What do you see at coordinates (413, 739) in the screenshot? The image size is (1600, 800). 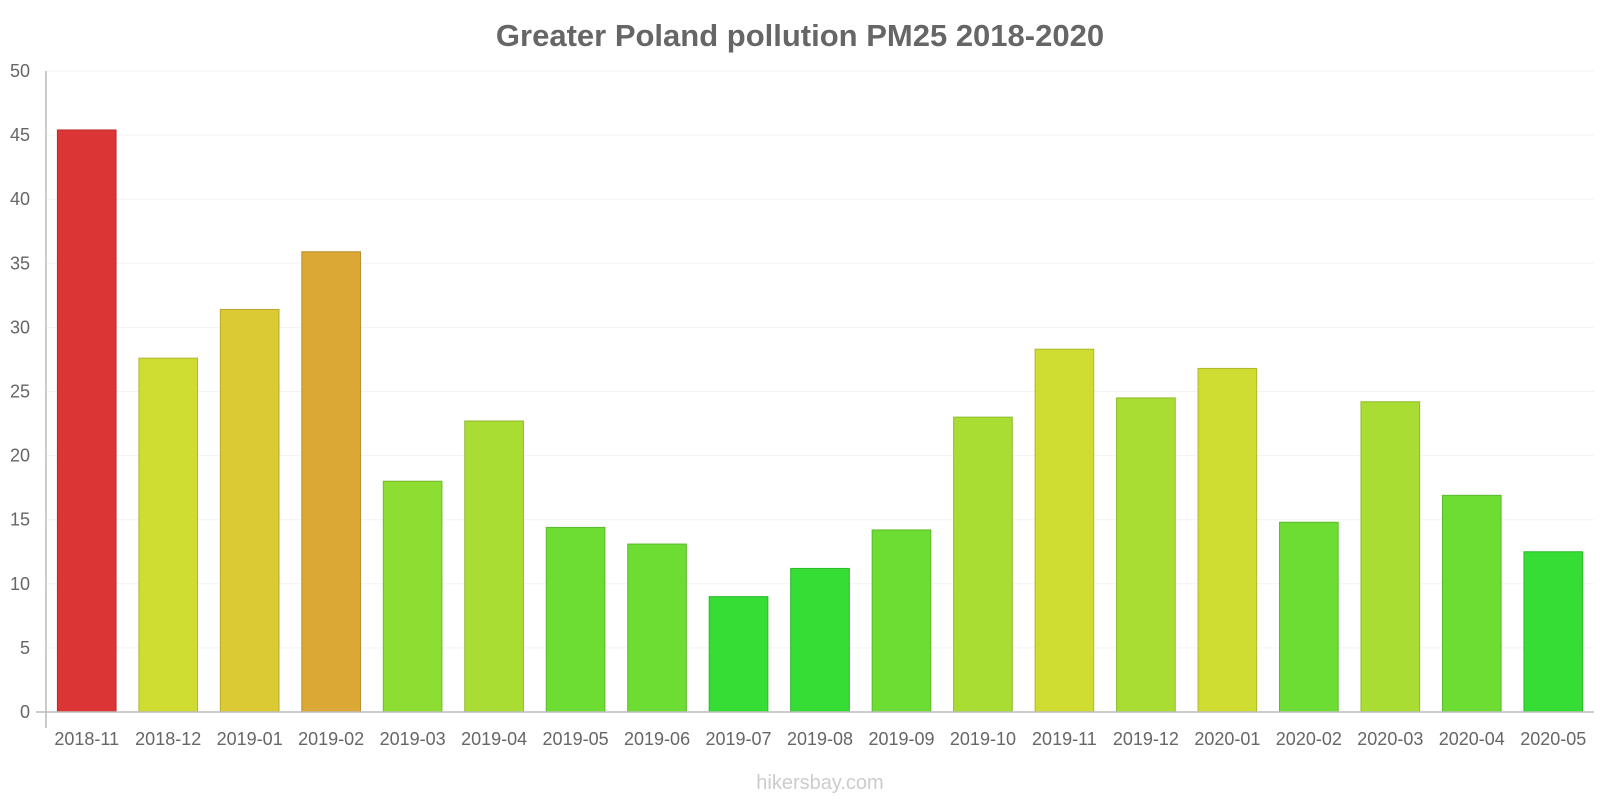 I see `x-tick-label: 2019-03` at bounding box center [413, 739].